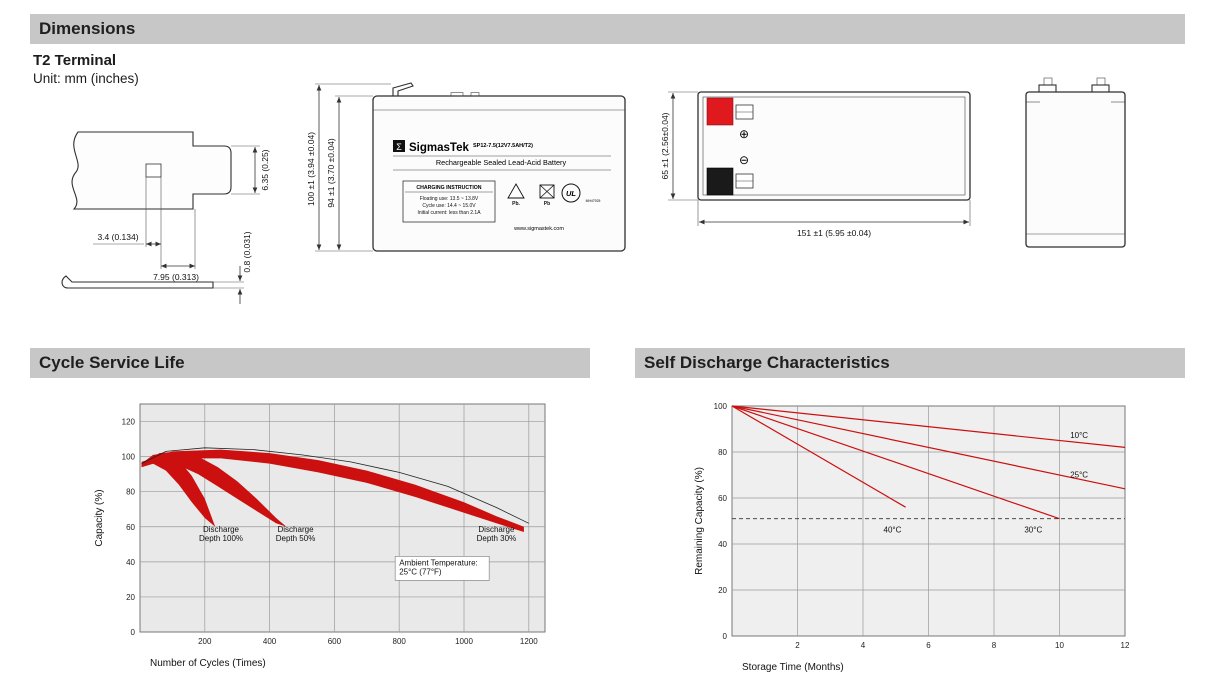  What do you see at coordinates (208, 663) in the screenshot?
I see `svg-text: Number of Cycles (Times)` at bounding box center [208, 663].